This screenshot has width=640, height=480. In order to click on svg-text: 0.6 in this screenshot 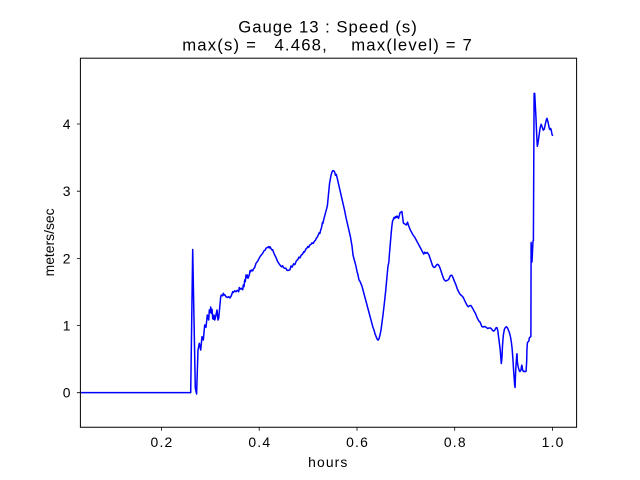, I will do `click(357, 442)`.